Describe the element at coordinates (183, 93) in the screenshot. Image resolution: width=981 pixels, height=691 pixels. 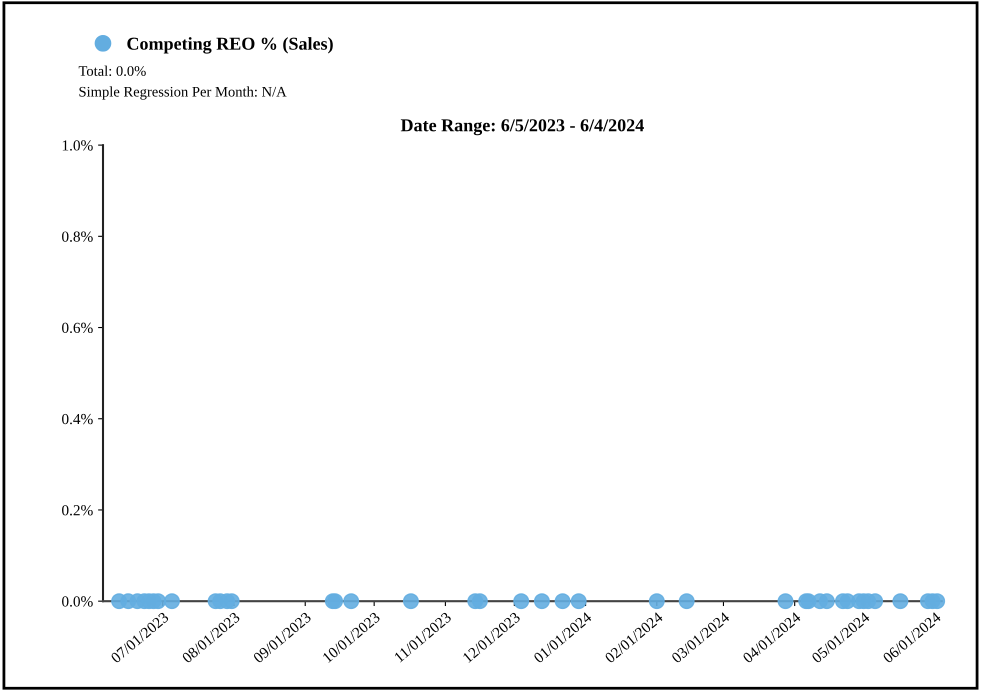
I see `text: Simple Regression Per Month: N/A` at that location.